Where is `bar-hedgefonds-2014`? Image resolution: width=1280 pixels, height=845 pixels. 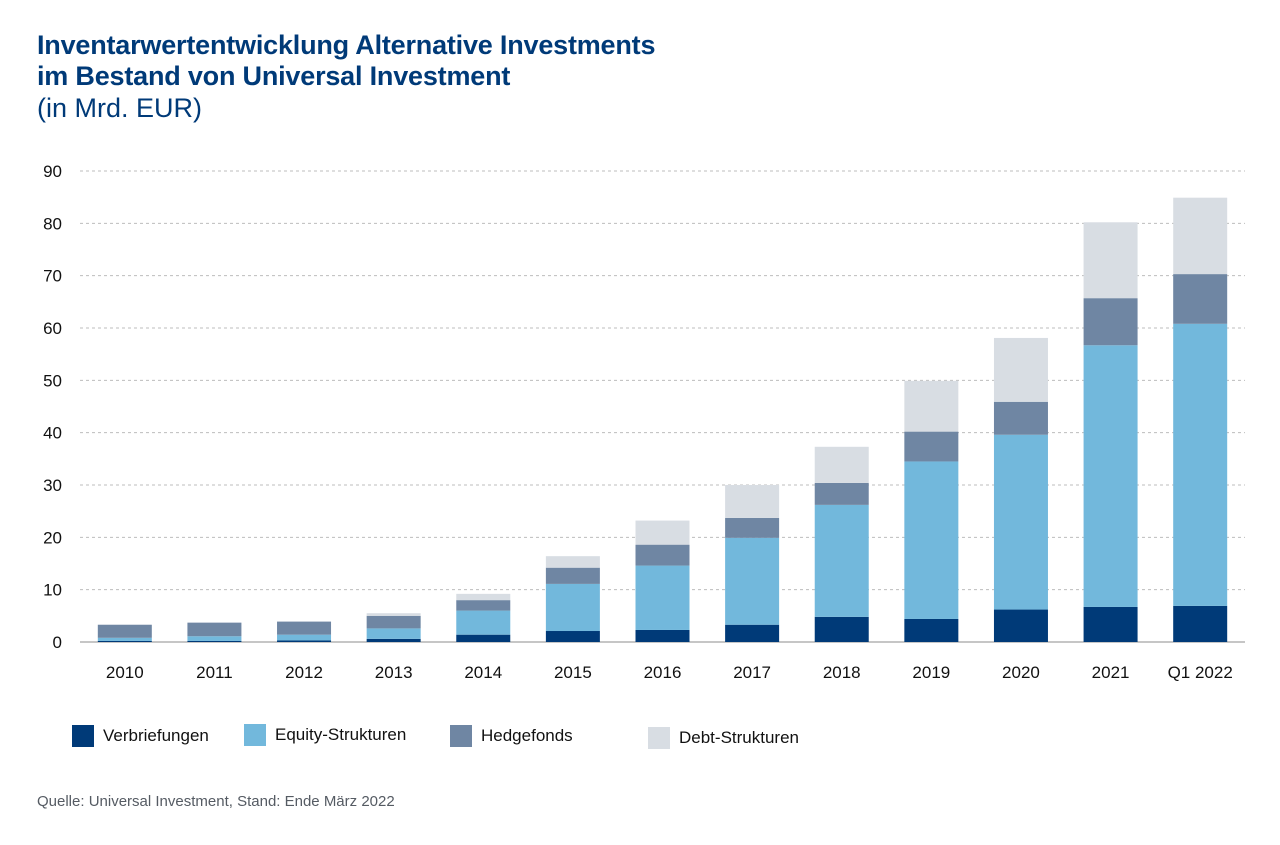 bar-hedgefonds-2014 is located at coordinates (483, 605).